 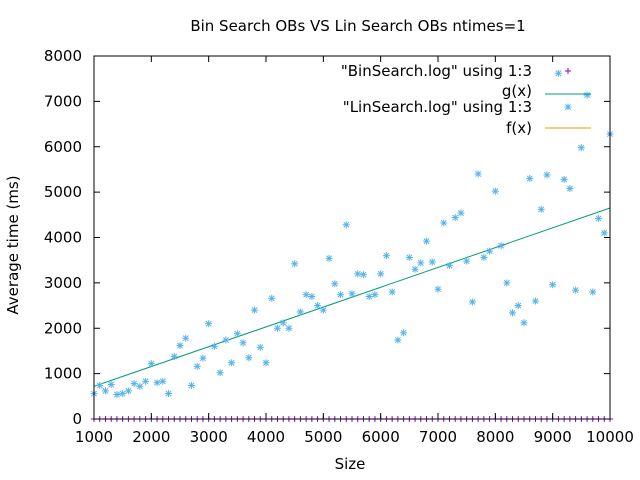 What do you see at coordinates (209, 437) in the screenshot?
I see `x-tick-label: 3000` at bounding box center [209, 437].